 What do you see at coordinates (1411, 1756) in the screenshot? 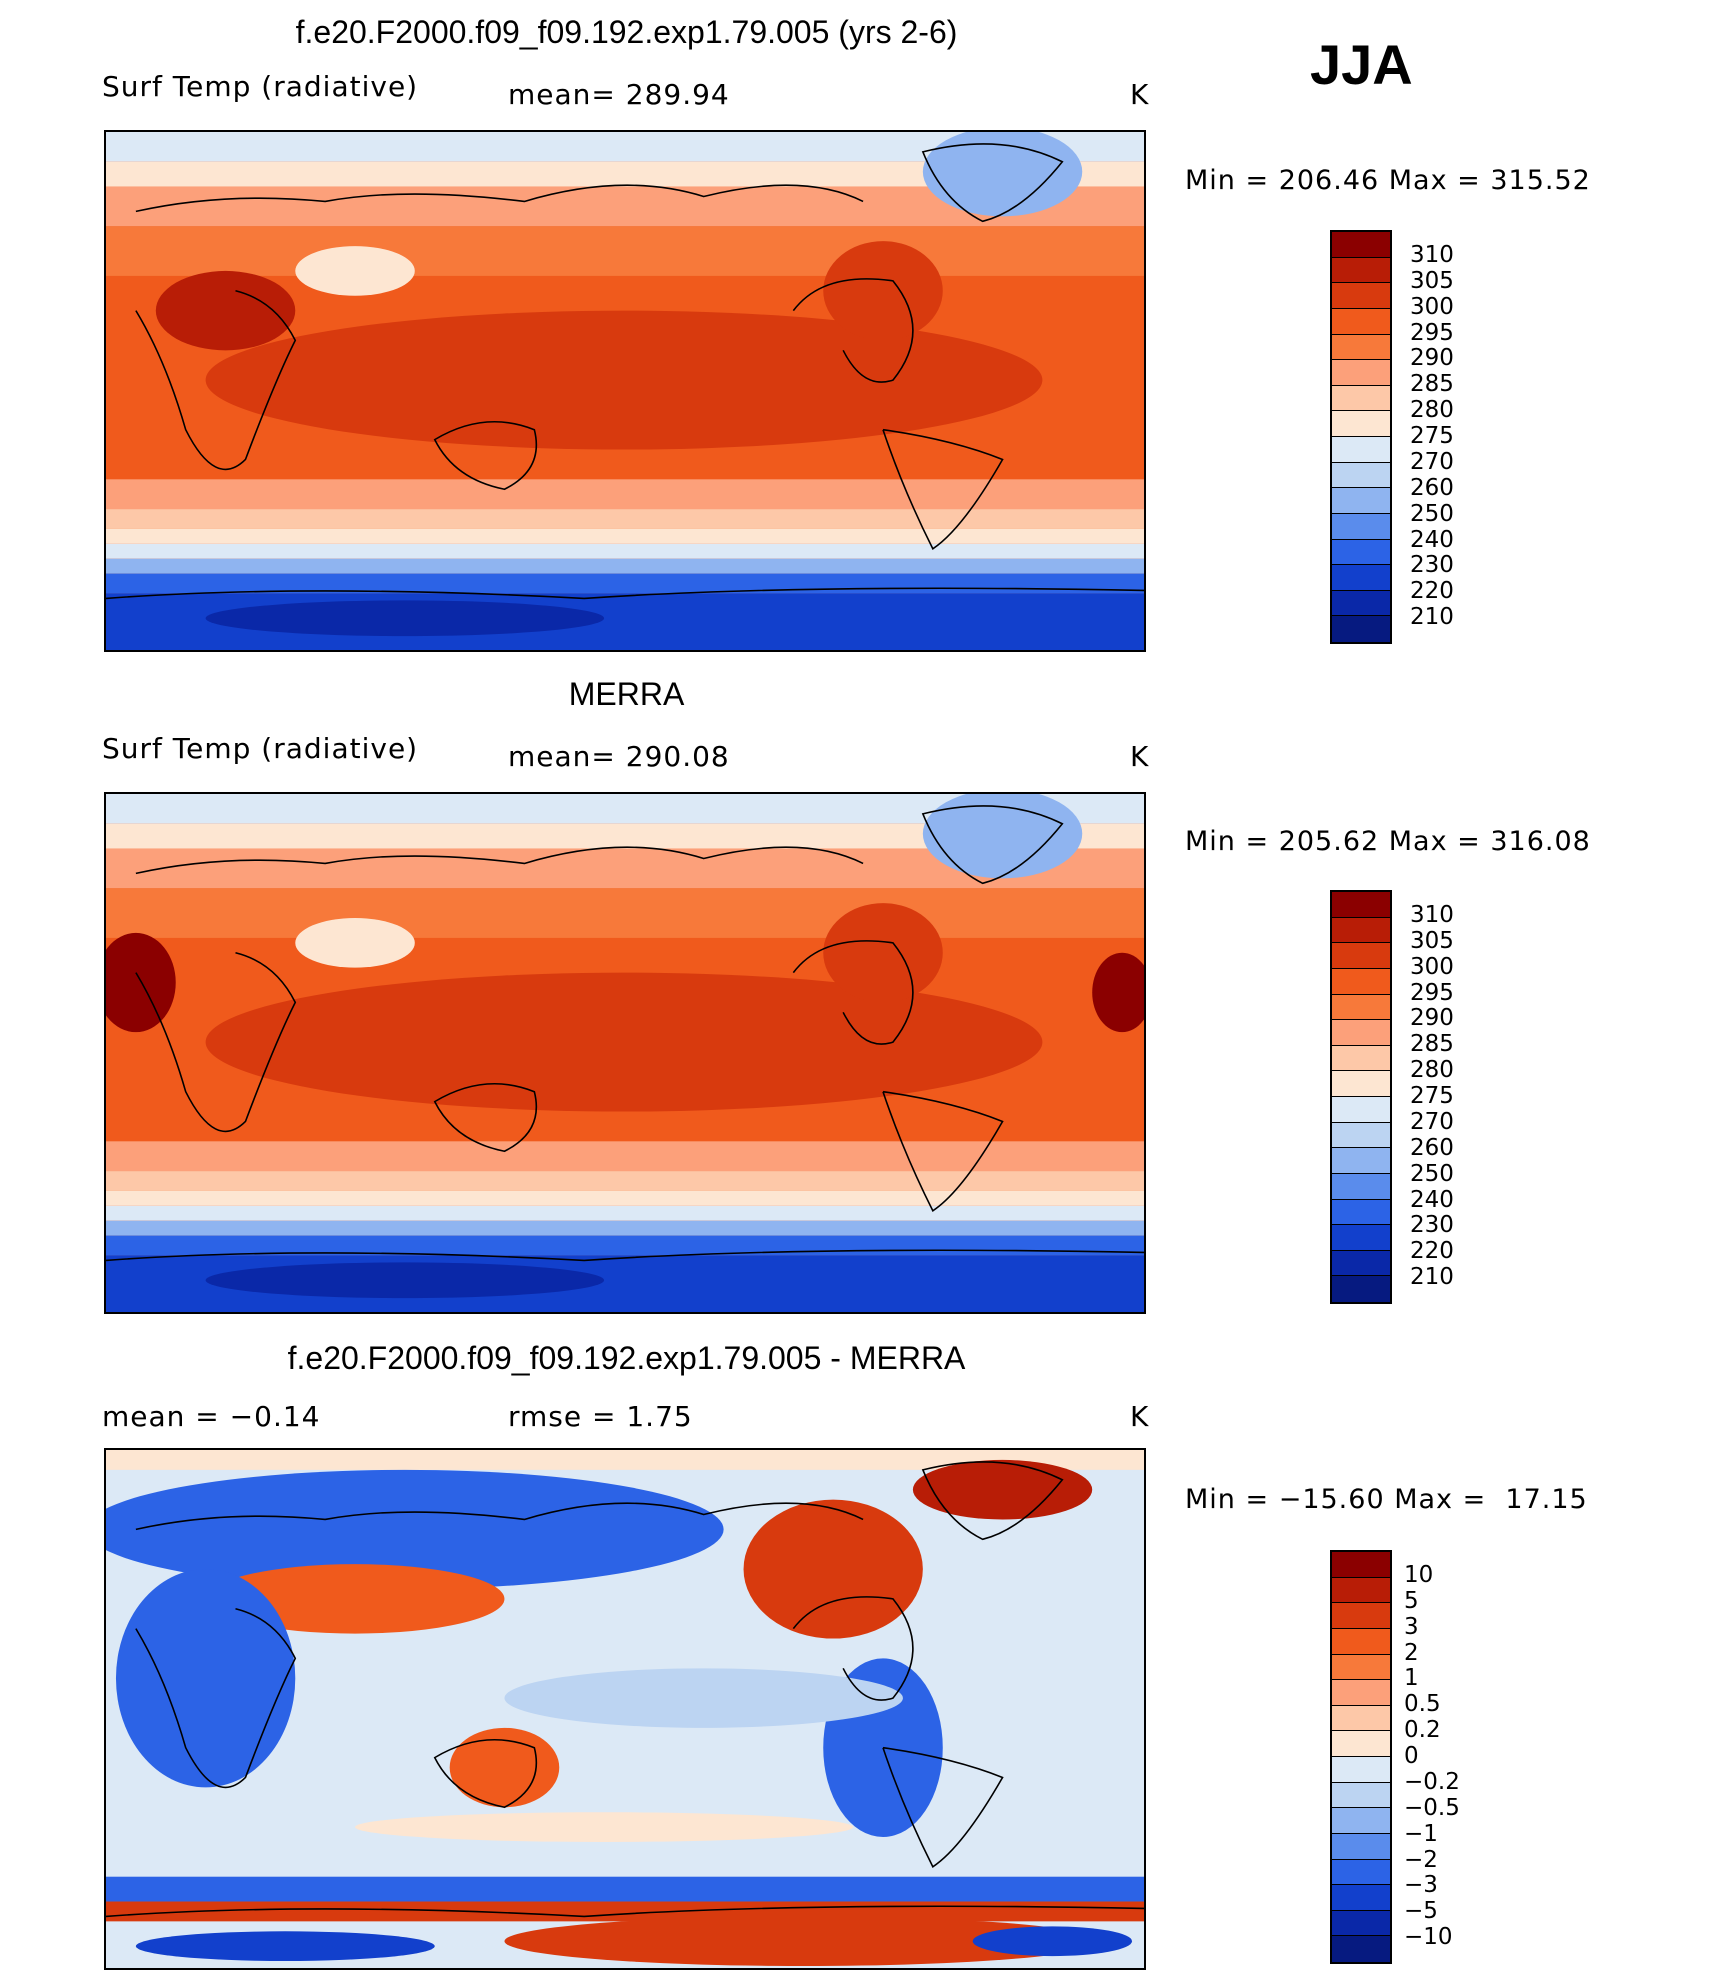
I see `colorbar-tick-label: 0` at bounding box center [1411, 1756].